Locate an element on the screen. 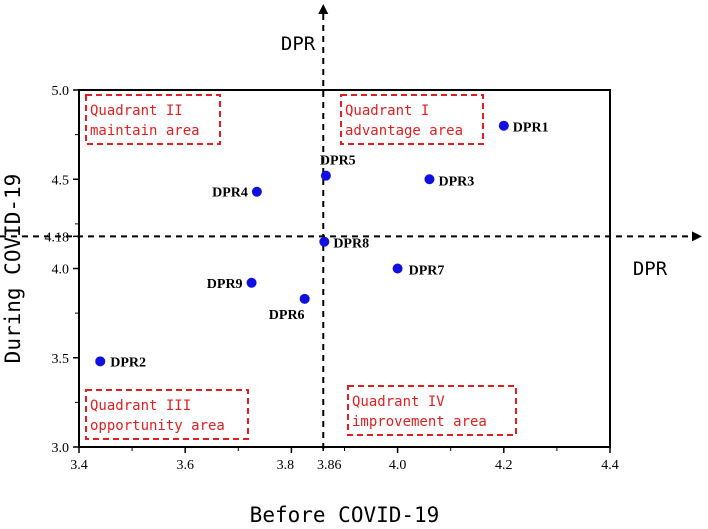 This screenshot has width=708, height=529. quadrant-annotation: Quadrant IV improvement area is located at coordinates (432, 410).